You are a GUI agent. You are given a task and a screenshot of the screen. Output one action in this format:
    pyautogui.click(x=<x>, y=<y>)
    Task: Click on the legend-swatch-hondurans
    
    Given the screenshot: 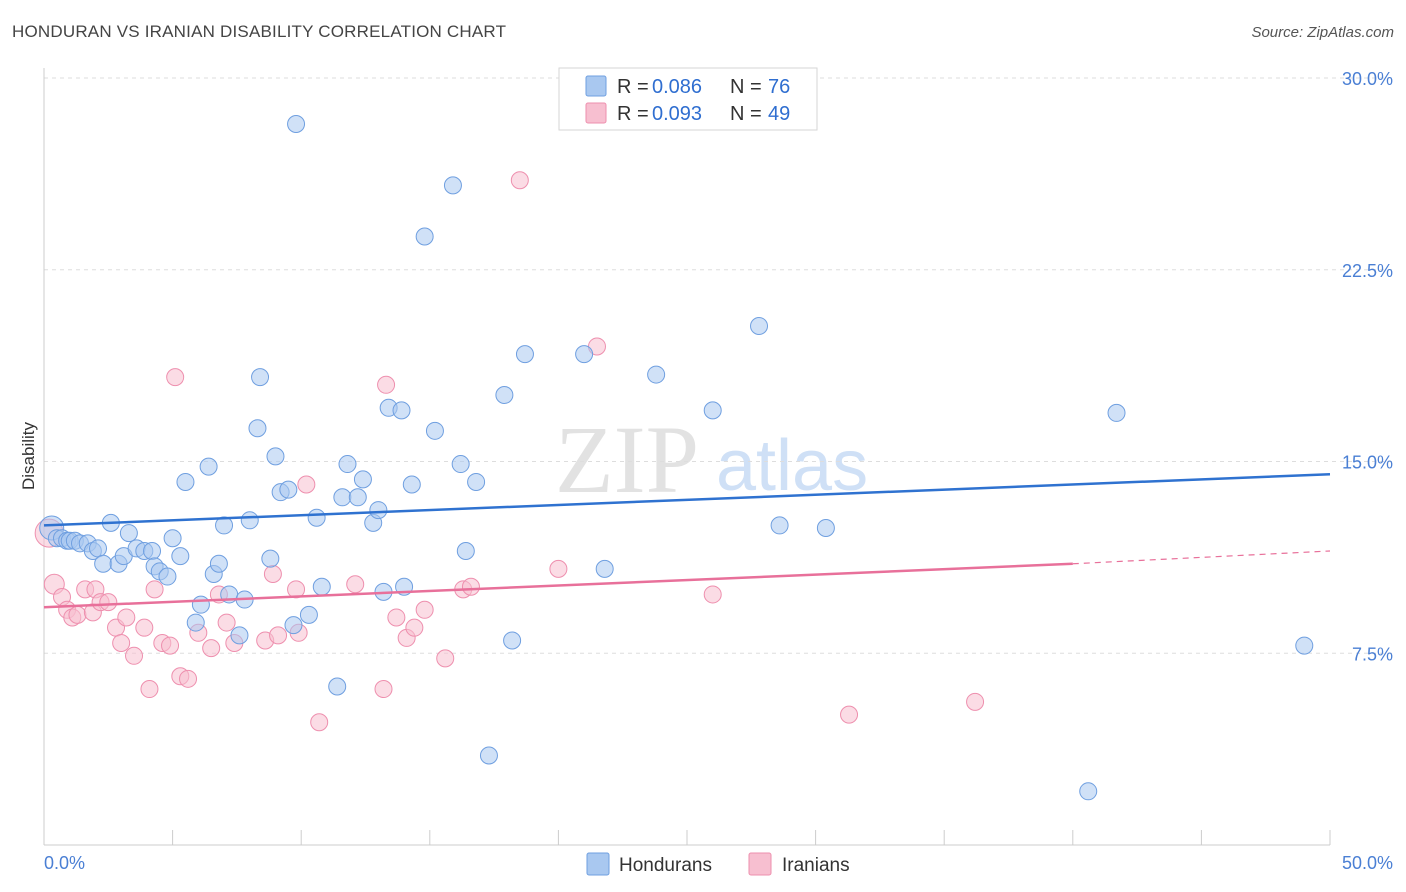 What is the action you would take?
    pyautogui.click(x=596, y=86)
    